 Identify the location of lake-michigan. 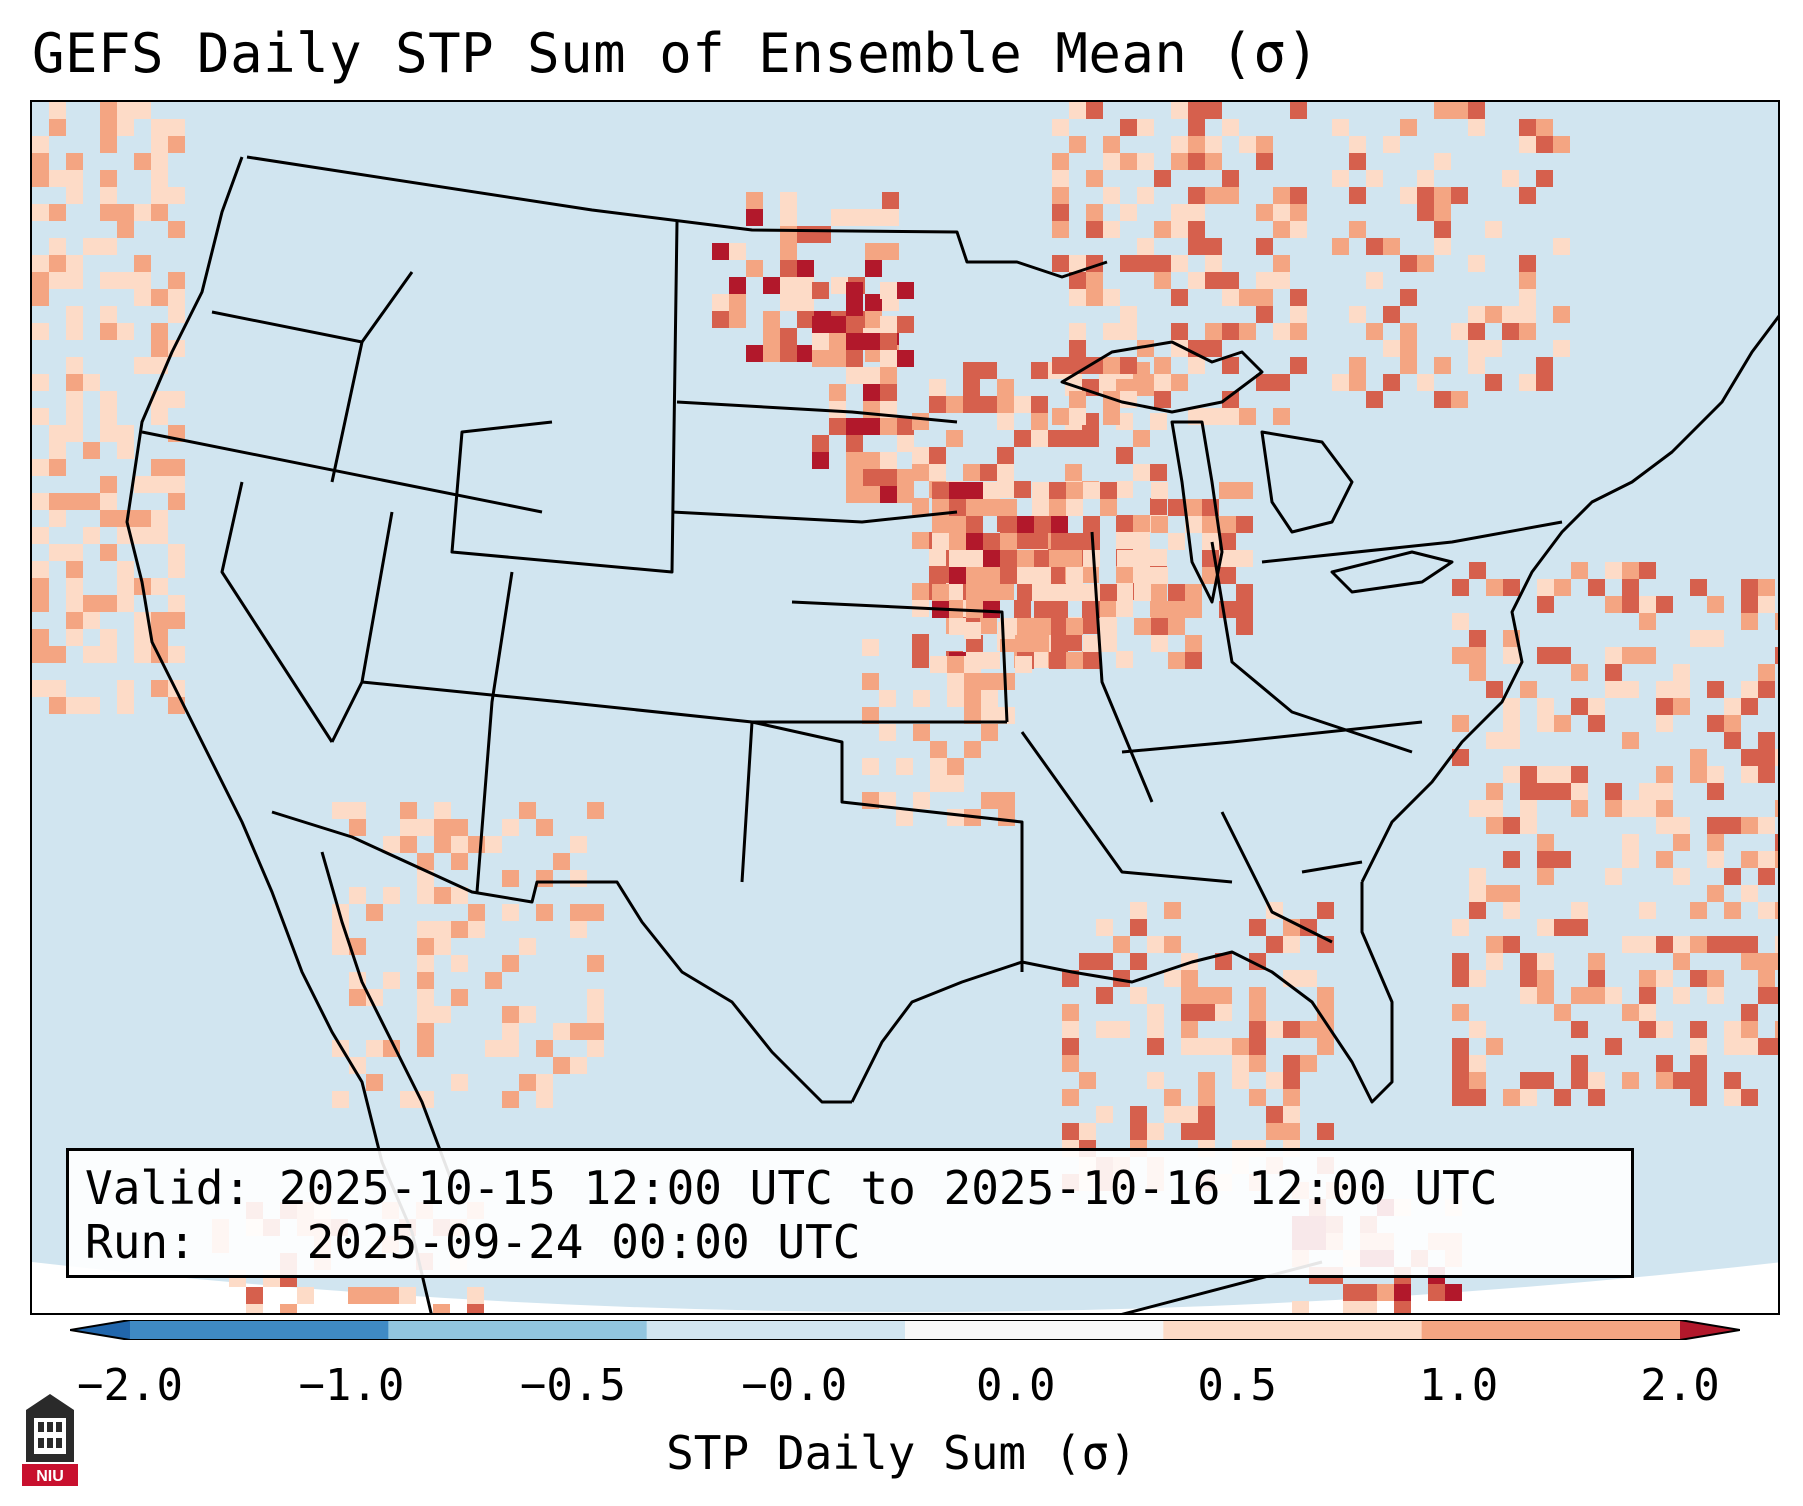
(1197, 512).